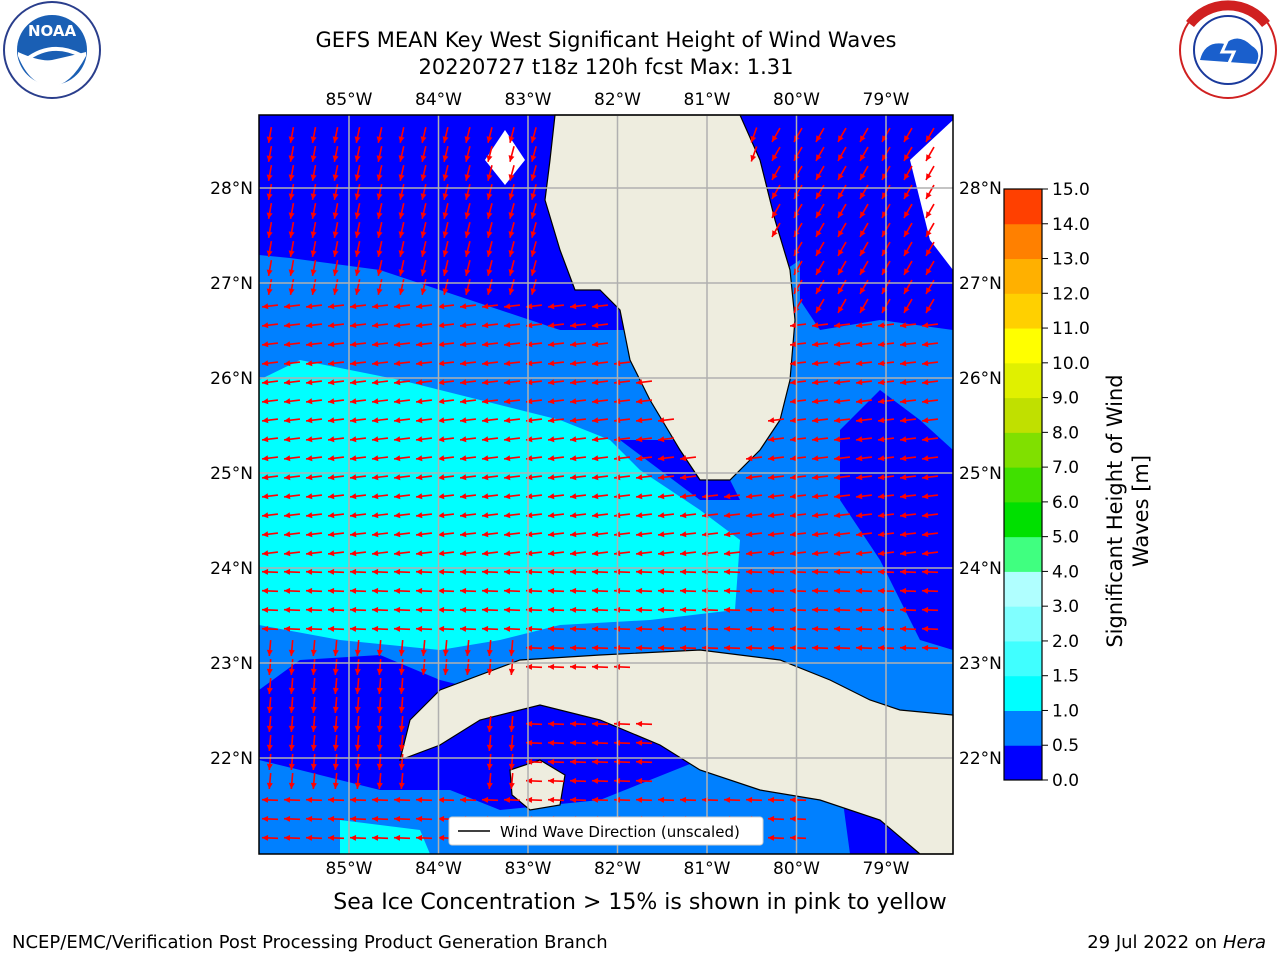 This screenshot has height=960, width=1280. What do you see at coordinates (707, 869) in the screenshot?
I see `lon-tick-bottom: 81°W` at bounding box center [707, 869].